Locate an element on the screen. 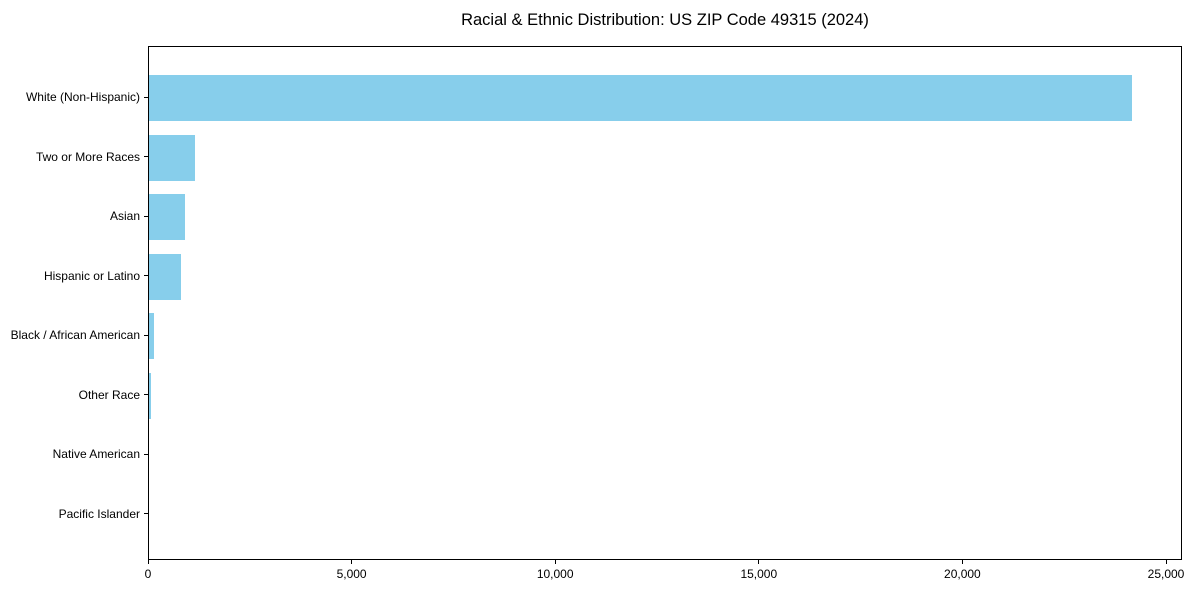 The height and width of the screenshot is (600, 1200). x-tick-label: 5,000 is located at coordinates (351, 574).